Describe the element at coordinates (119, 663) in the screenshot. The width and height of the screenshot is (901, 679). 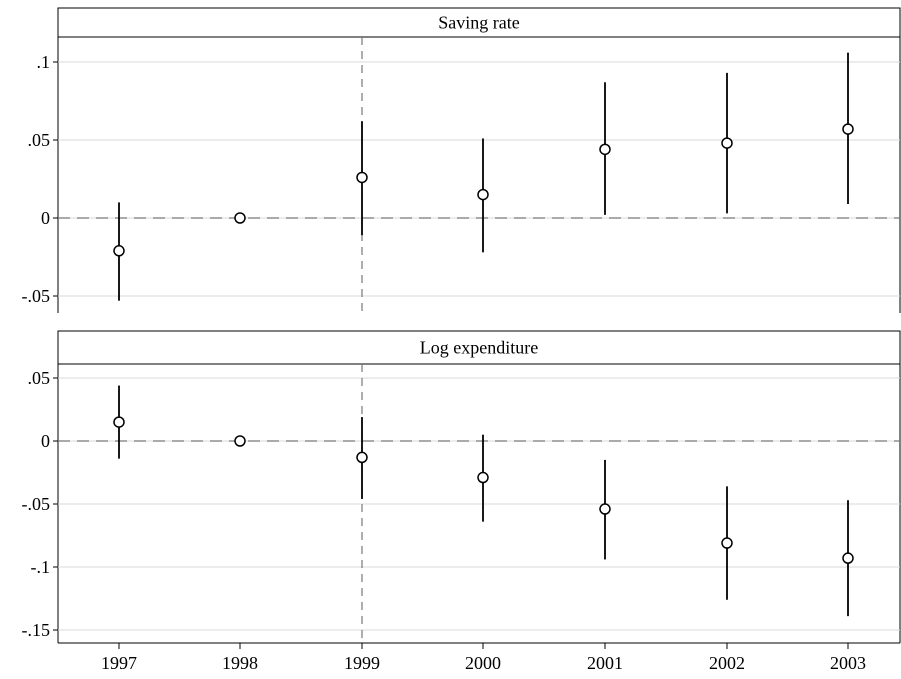
I see `x-tick-label: 1997` at that location.